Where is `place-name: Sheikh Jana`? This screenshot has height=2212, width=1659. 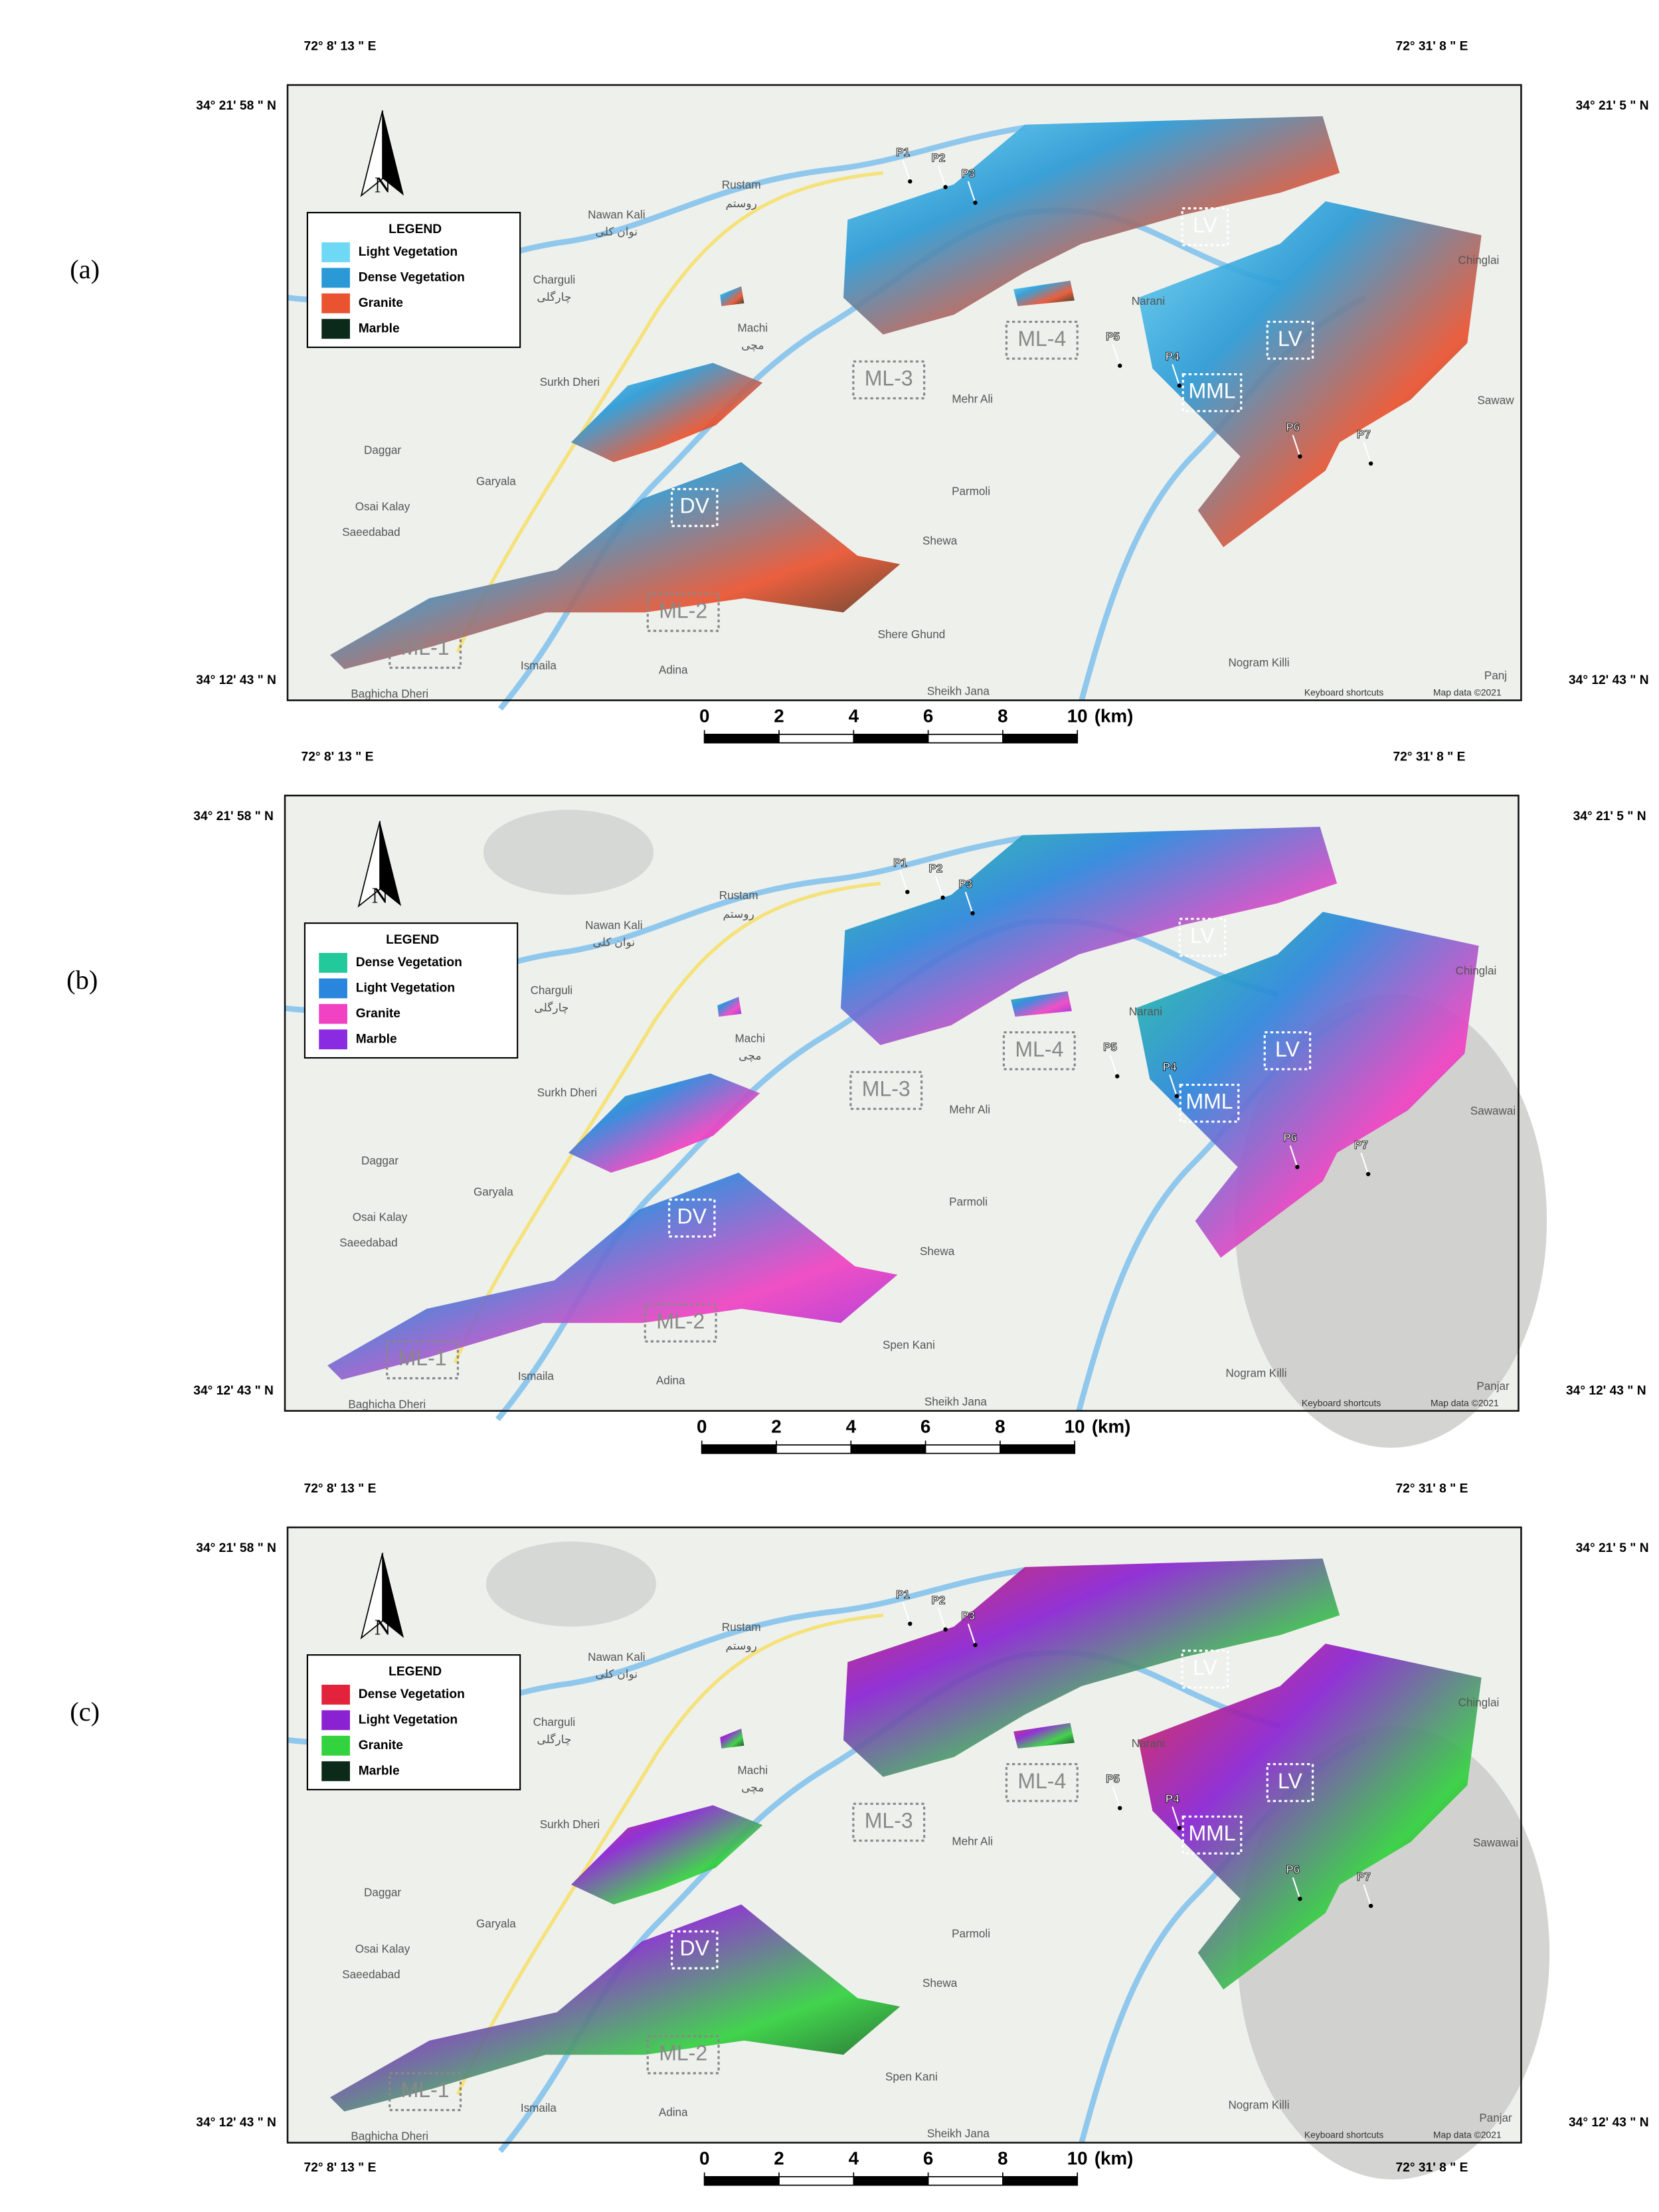 place-name: Sheikh Jana is located at coordinates (959, 2133).